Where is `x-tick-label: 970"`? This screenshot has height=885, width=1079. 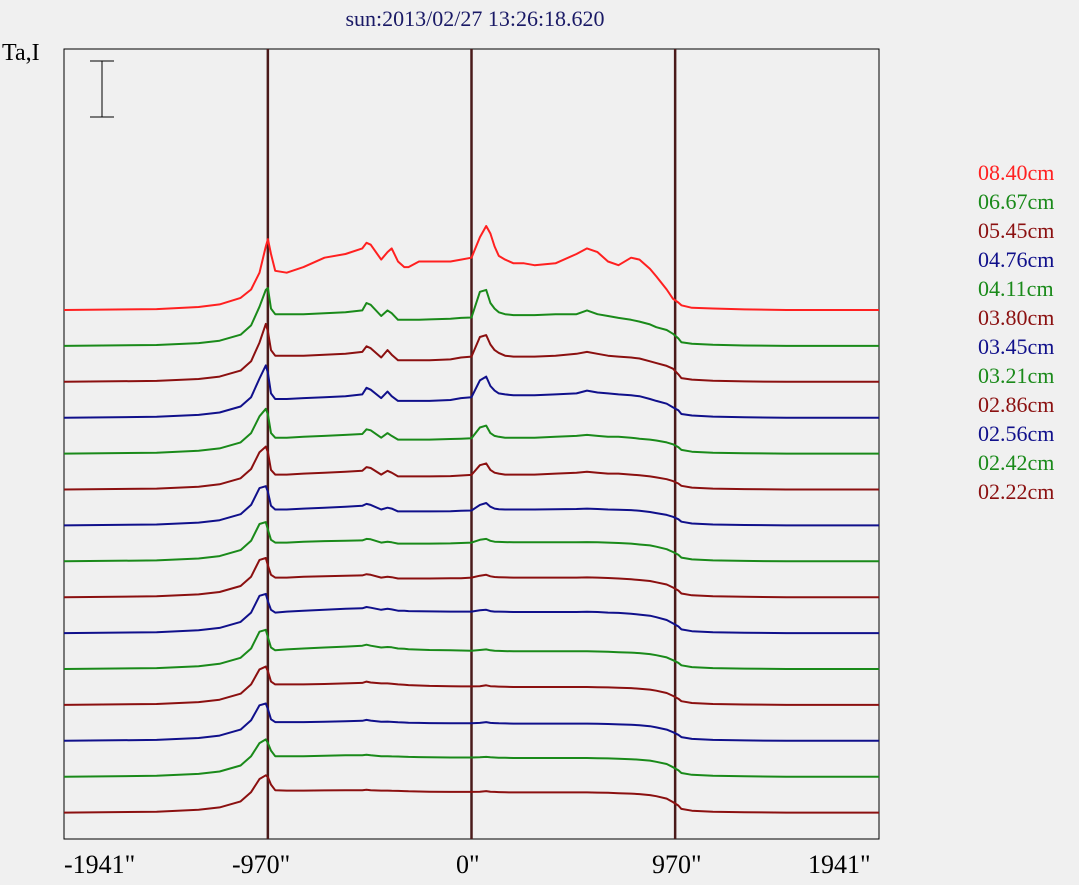
x-tick-label: 970" is located at coordinates (677, 864).